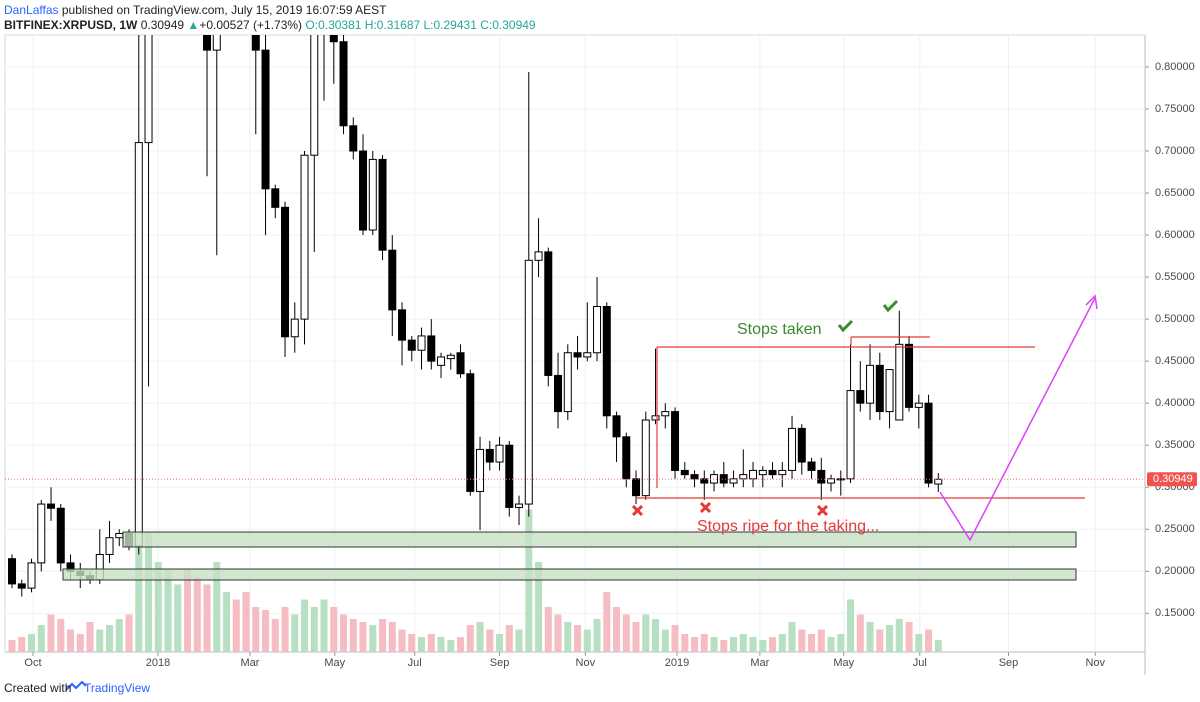  I want to click on support-zone, so click(569, 574).